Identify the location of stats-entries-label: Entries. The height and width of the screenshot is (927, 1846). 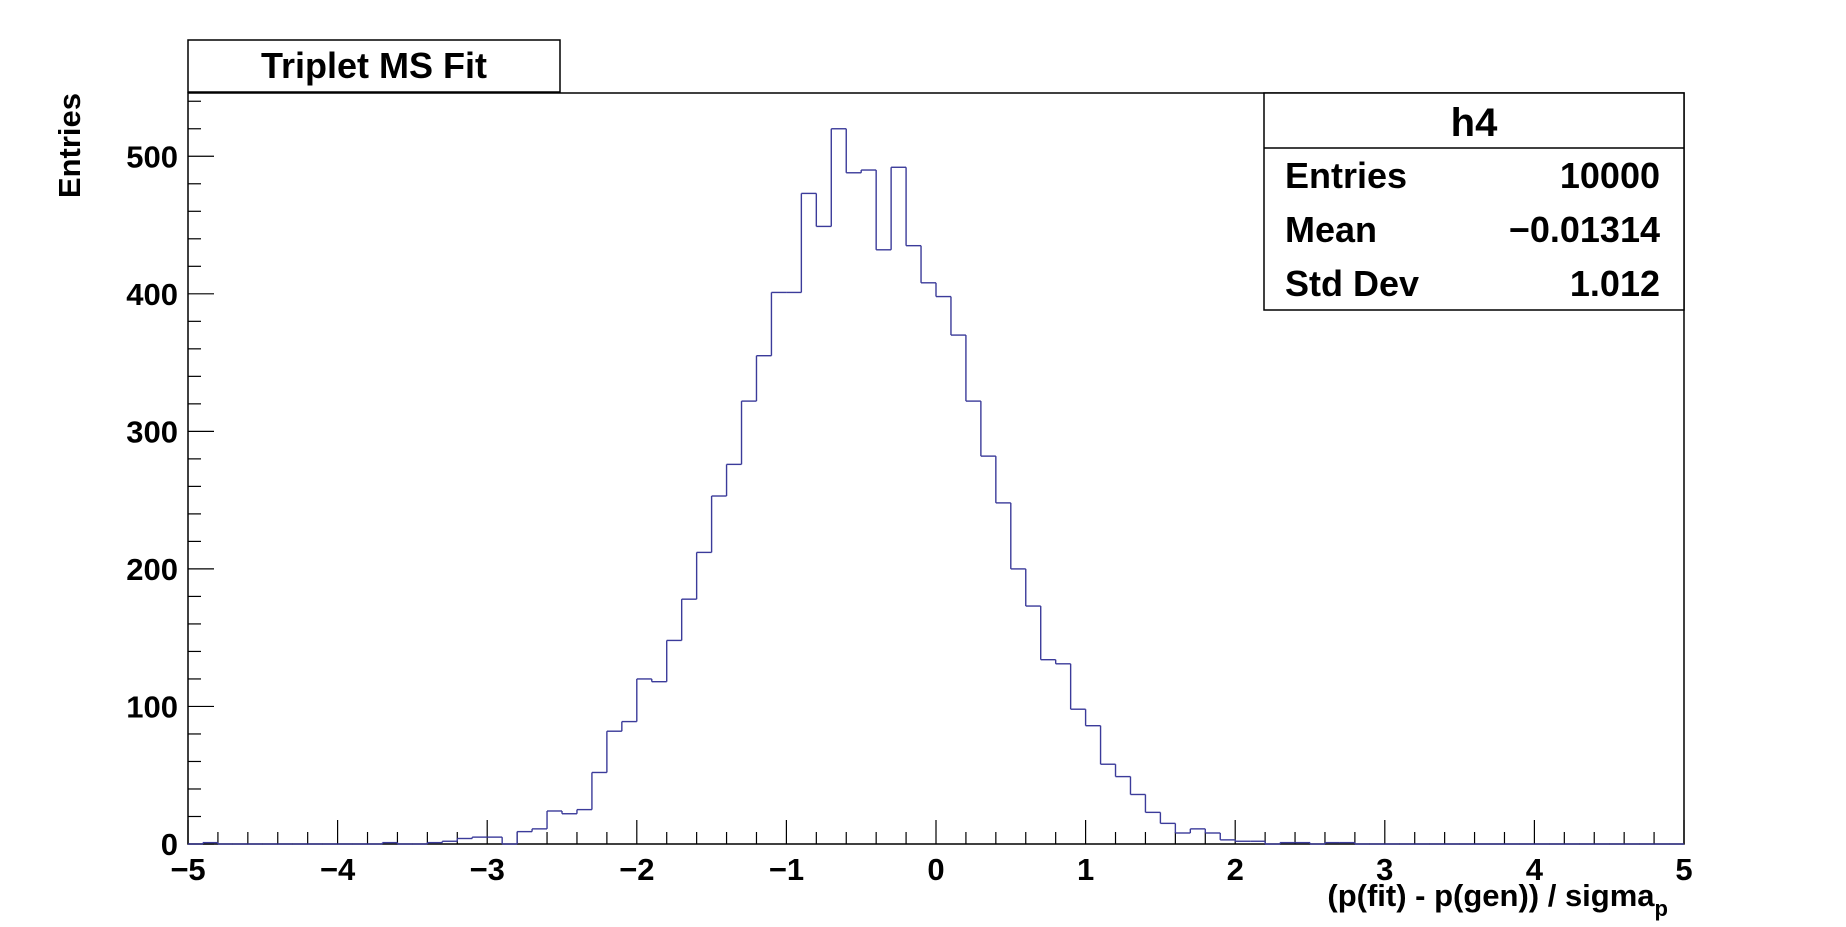
(1346, 175).